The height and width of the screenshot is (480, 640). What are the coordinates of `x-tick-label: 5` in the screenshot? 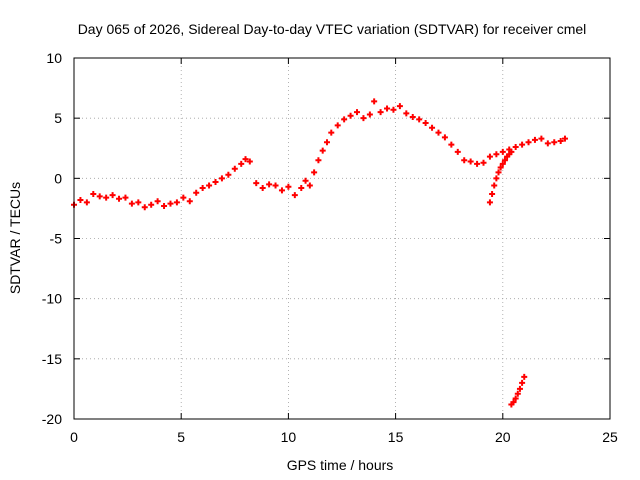 It's located at (181, 437).